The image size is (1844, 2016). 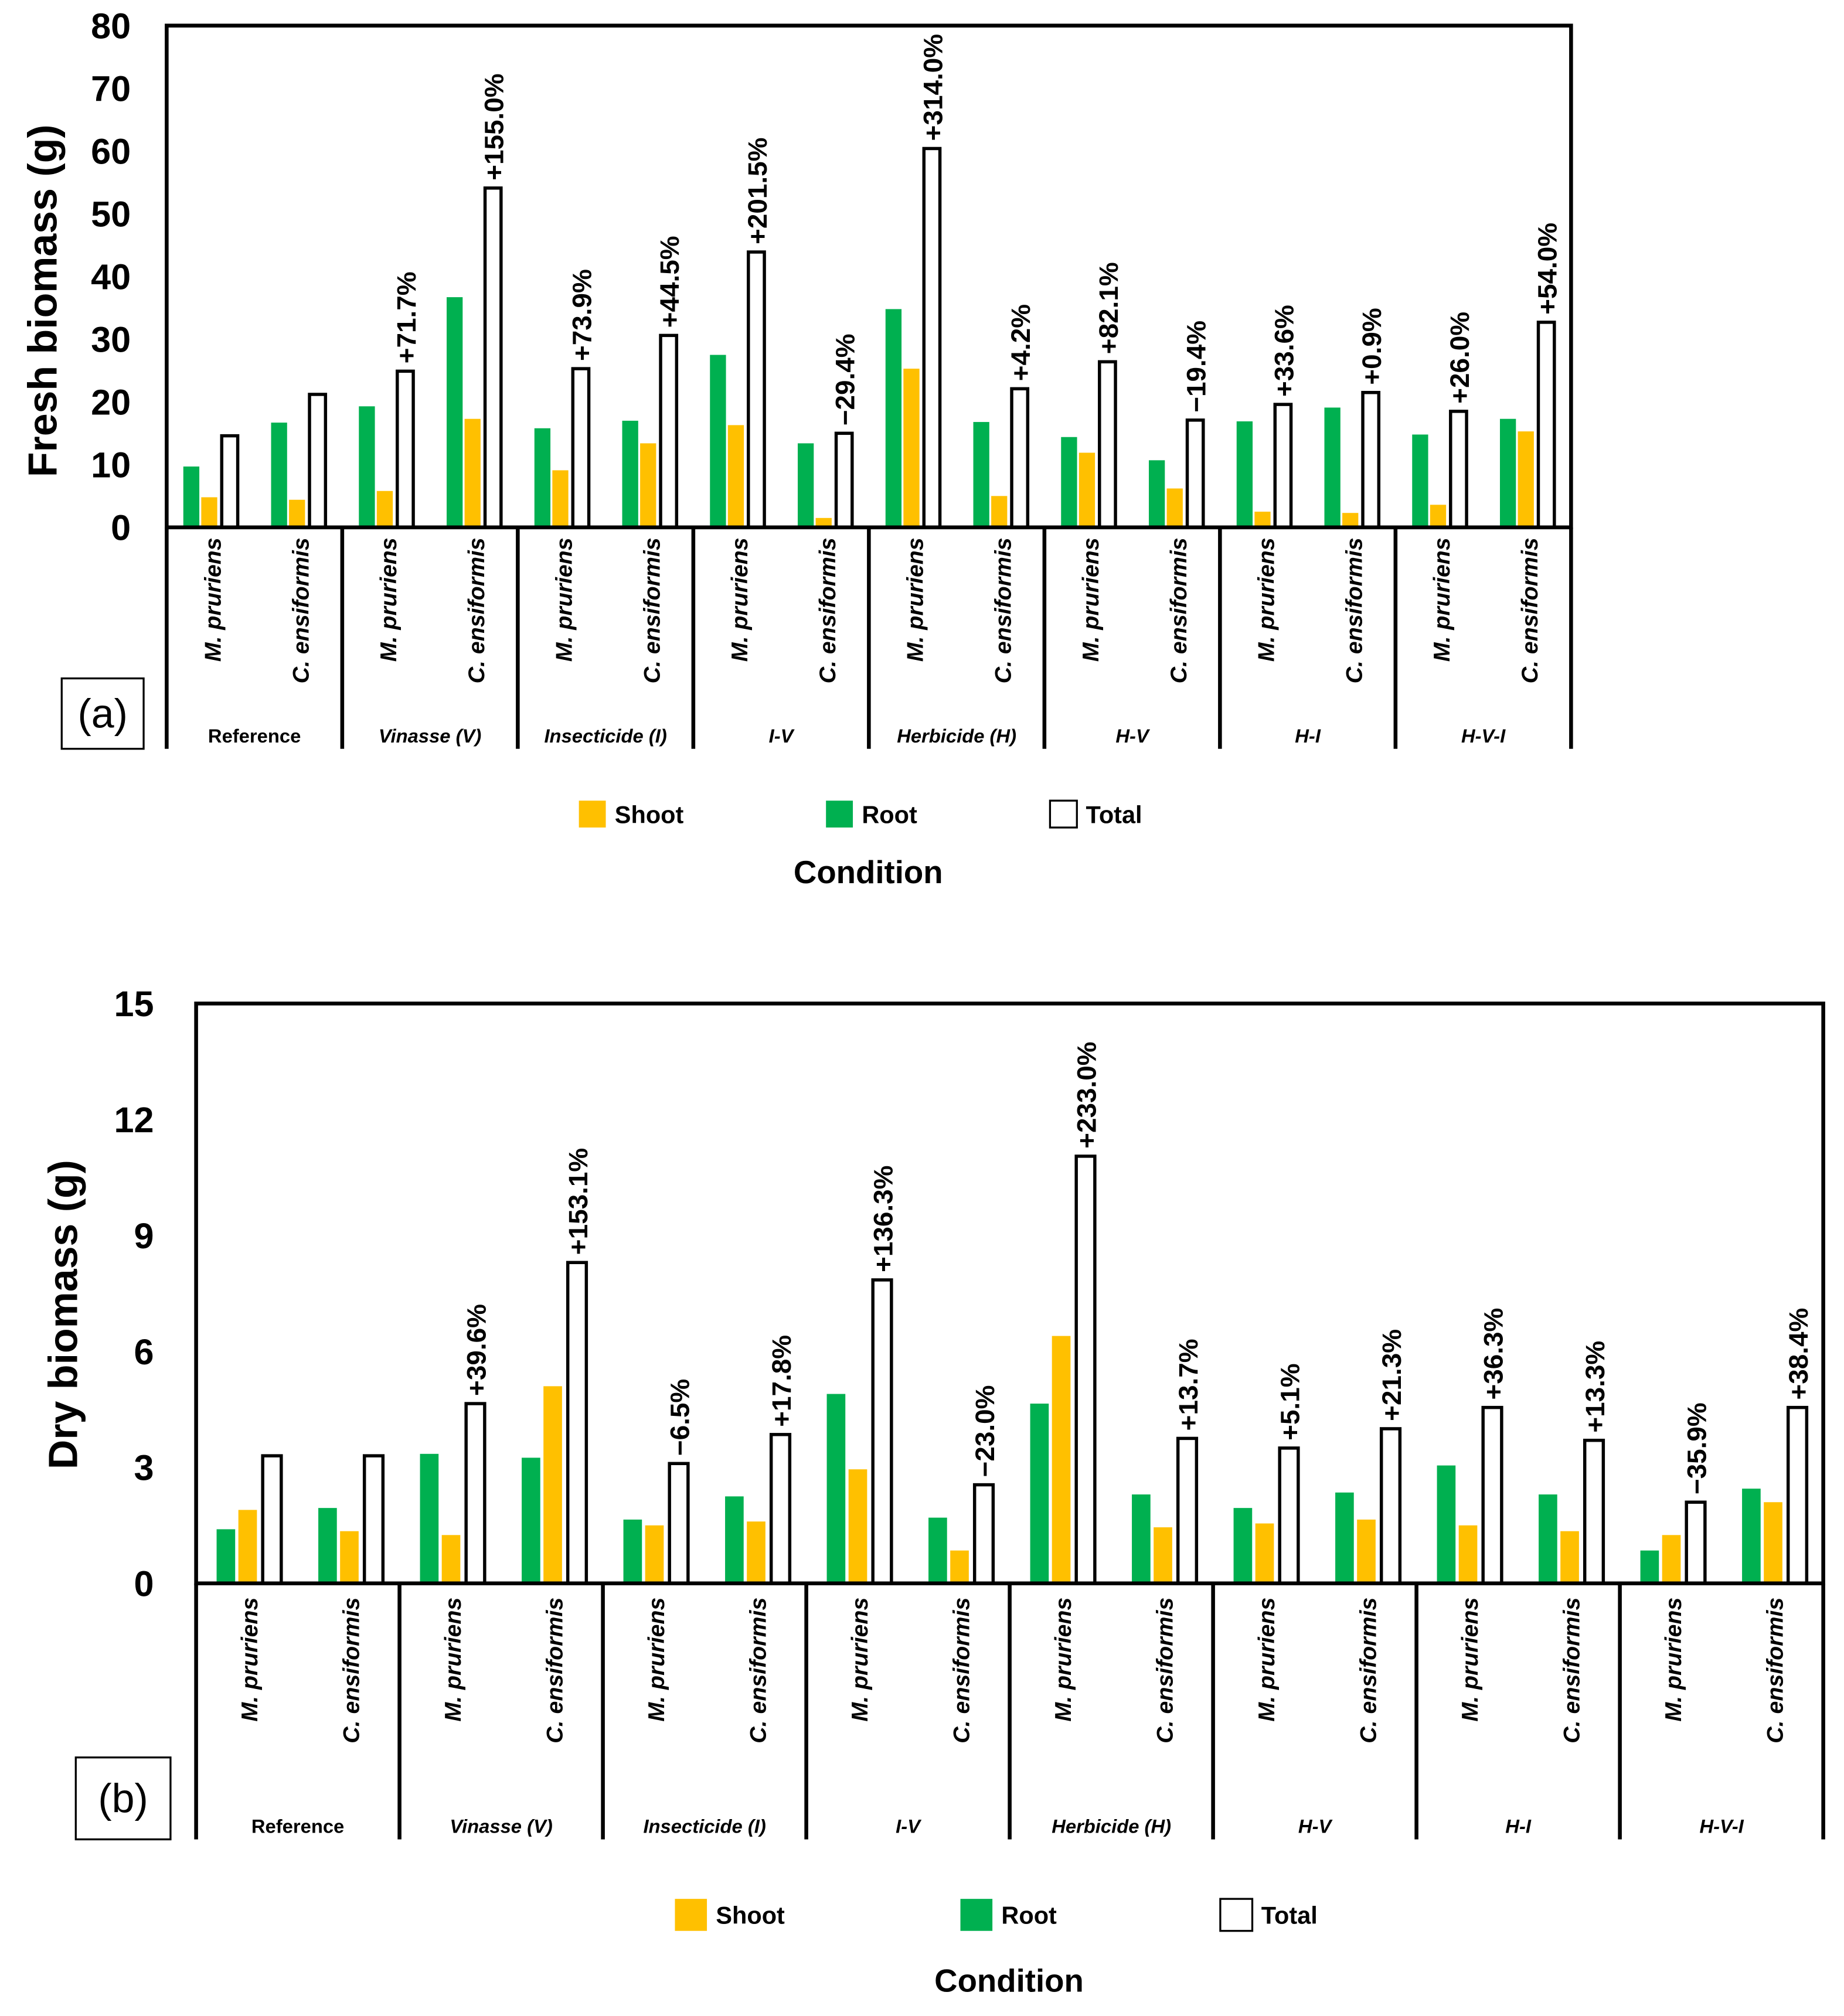 I want to click on group-label: H-I, so click(x=1308, y=736).